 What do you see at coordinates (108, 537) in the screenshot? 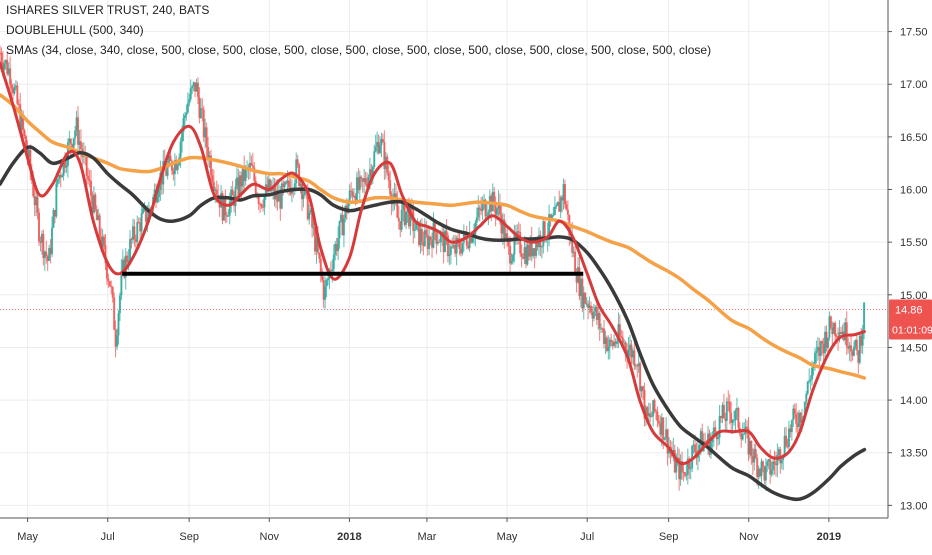
I see `x-tick-label: Jul` at bounding box center [108, 537].